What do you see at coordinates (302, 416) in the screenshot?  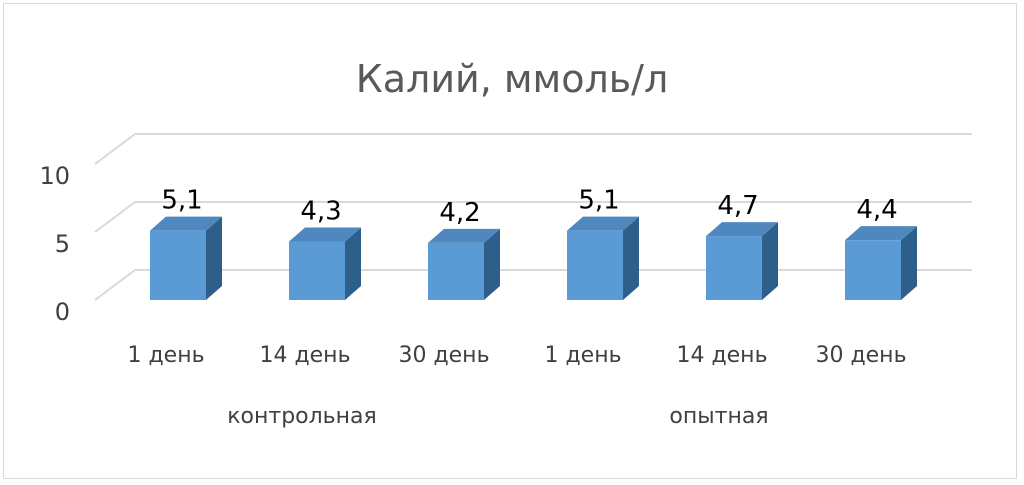 I see `group-label: контрольная` at bounding box center [302, 416].